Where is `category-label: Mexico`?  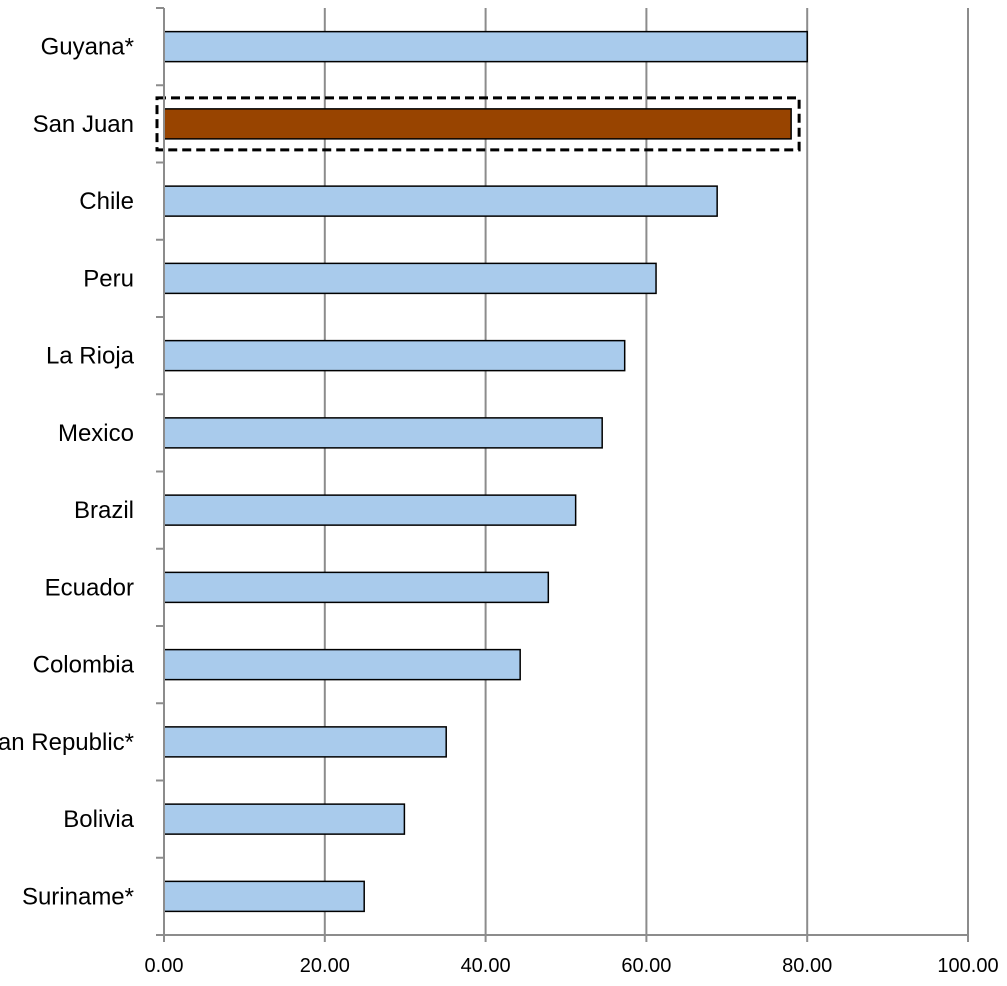
category-label: Mexico is located at coordinates (96, 433).